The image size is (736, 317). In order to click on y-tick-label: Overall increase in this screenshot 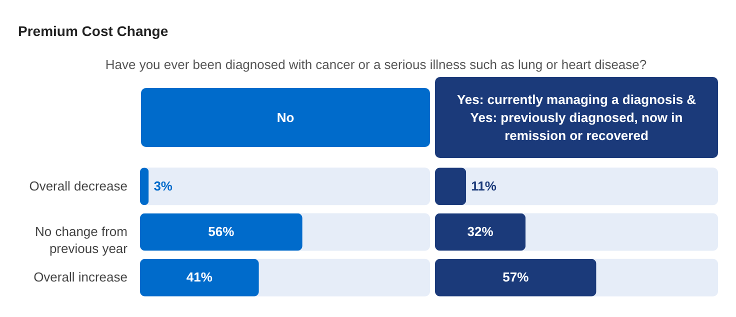, I will do `click(81, 277)`.